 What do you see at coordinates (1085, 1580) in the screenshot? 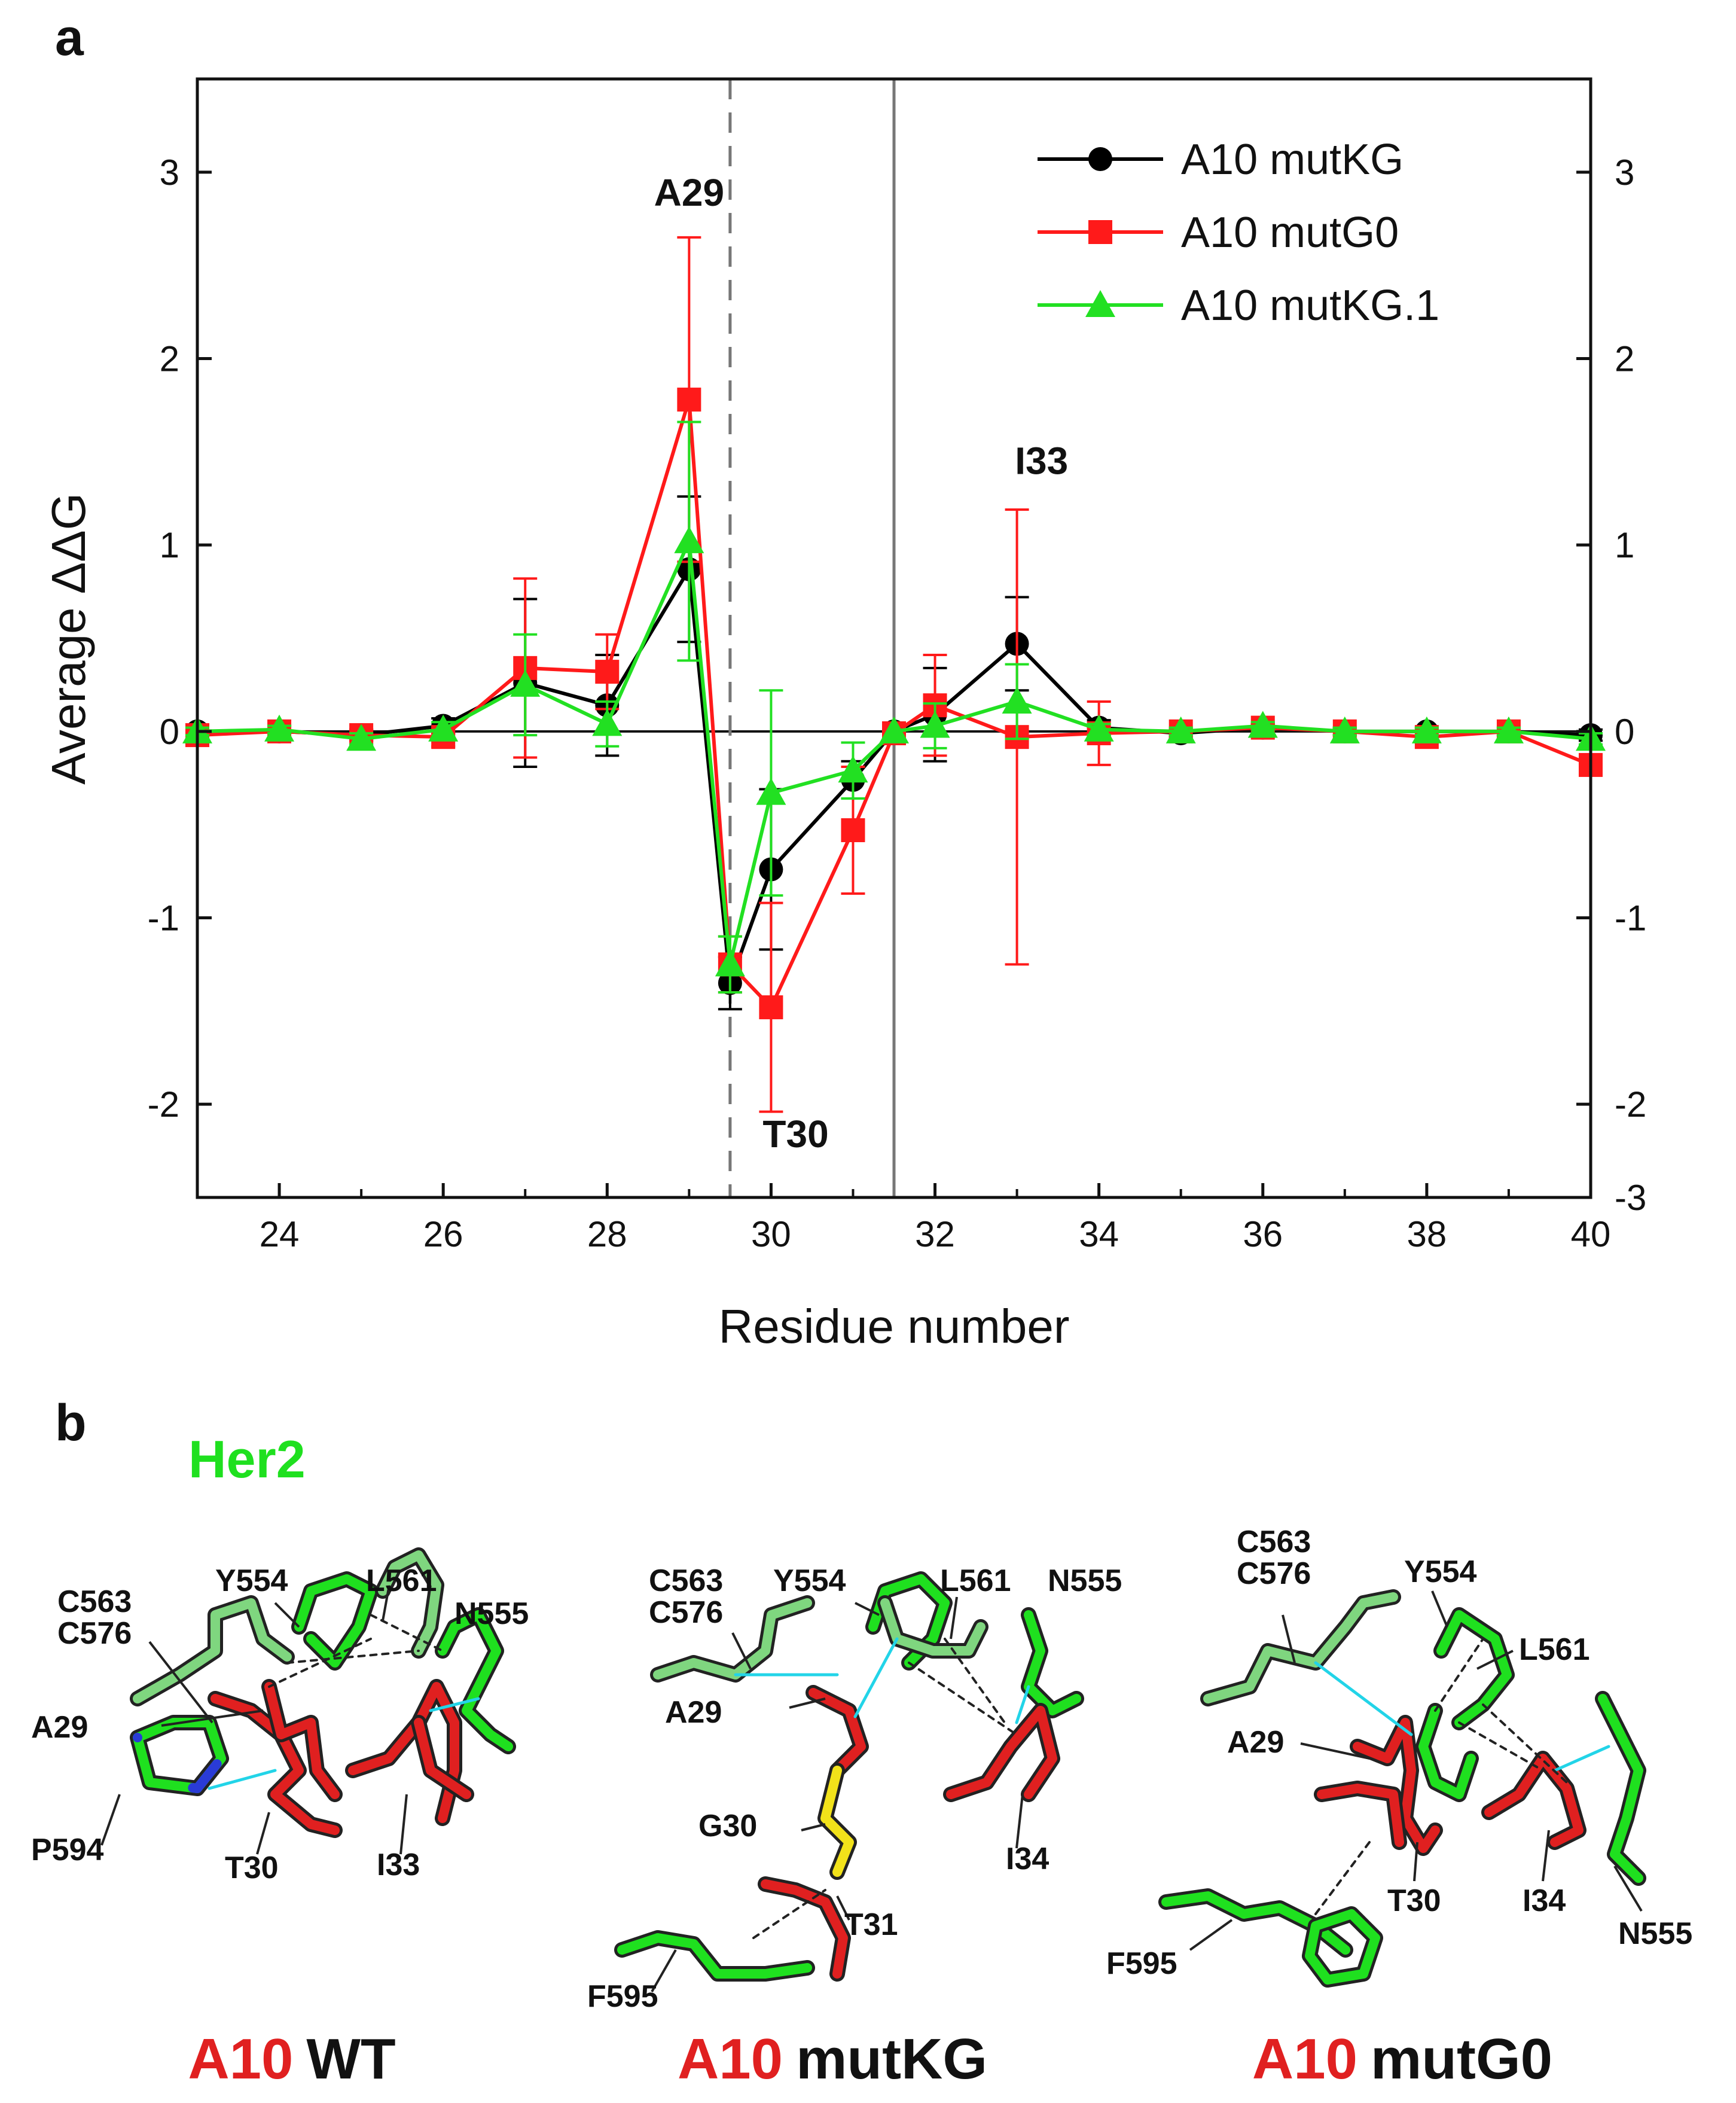
I see `label-n555-mutkg: N555` at bounding box center [1085, 1580].